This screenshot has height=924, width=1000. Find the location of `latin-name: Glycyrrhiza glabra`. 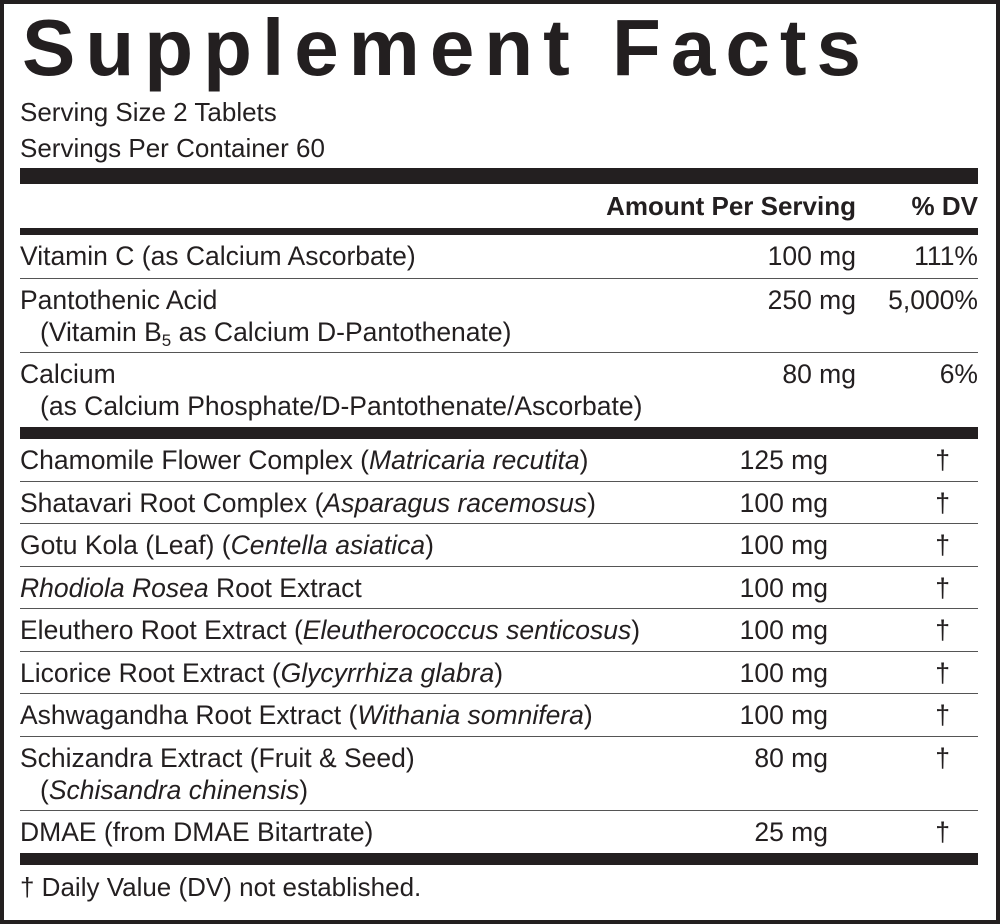

latin-name: Glycyrrhiza glabra is located at coordinates (387, 672).